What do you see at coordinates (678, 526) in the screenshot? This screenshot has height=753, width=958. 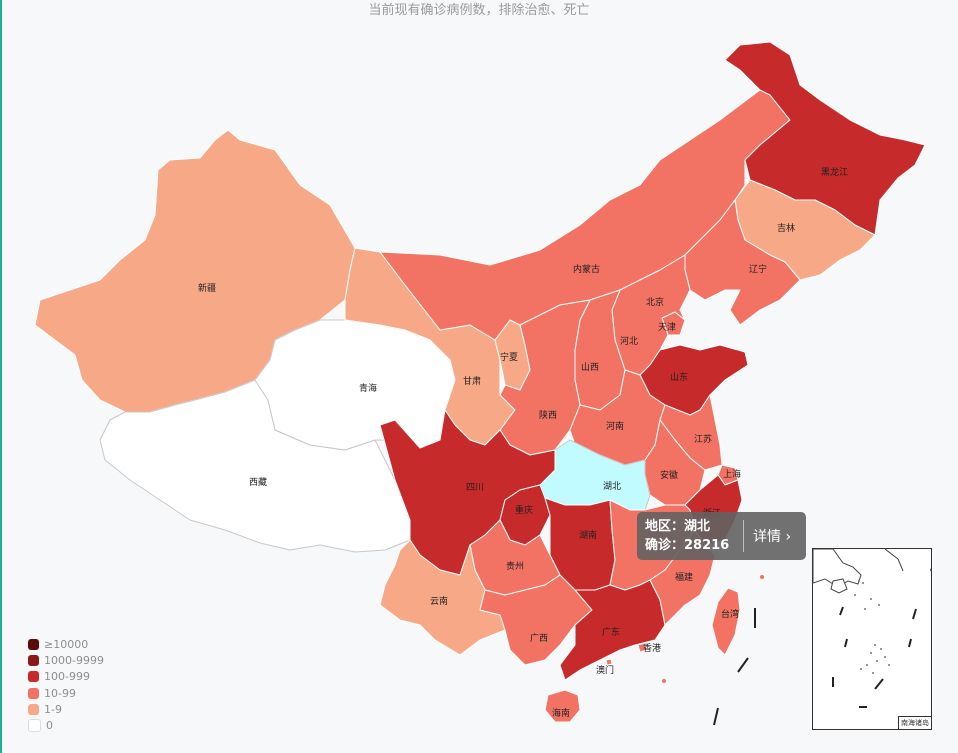 I see `tooltip-region: 地区：湖北` at bounding box center [678, 526].